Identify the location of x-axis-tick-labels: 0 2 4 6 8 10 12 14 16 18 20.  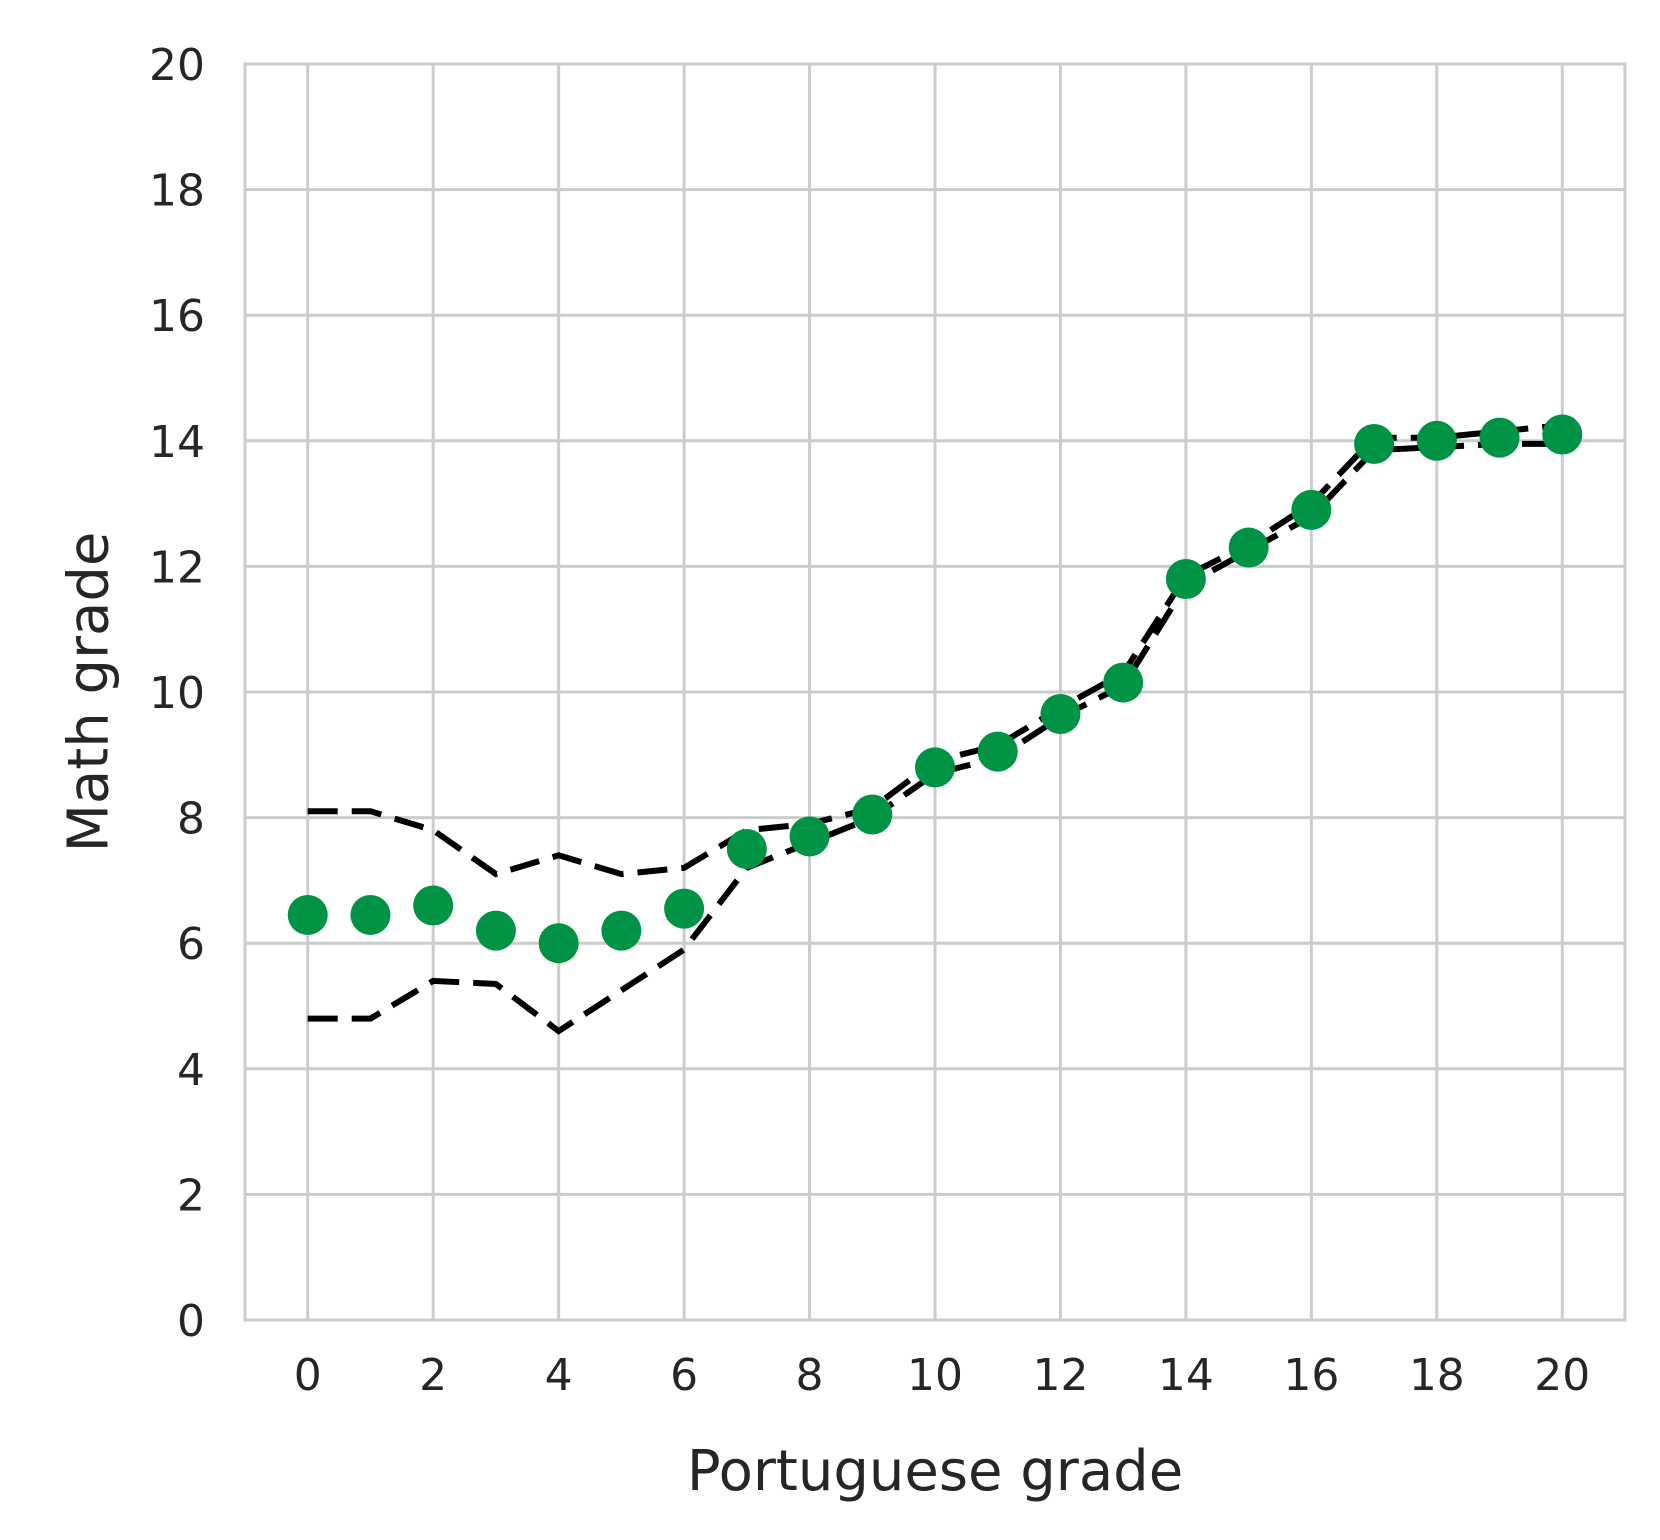
(942, 1375).